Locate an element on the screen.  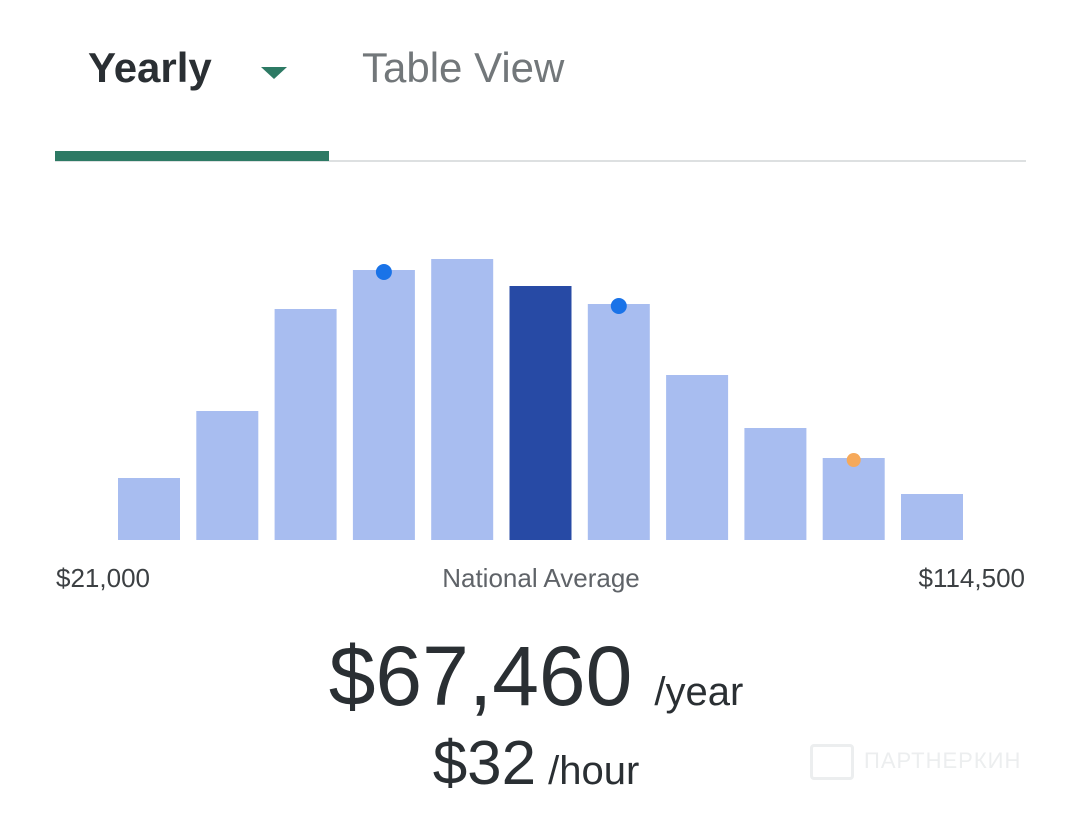
watermark-logo: ПАРТНЕРКИН is located at coordinates (915, 762).